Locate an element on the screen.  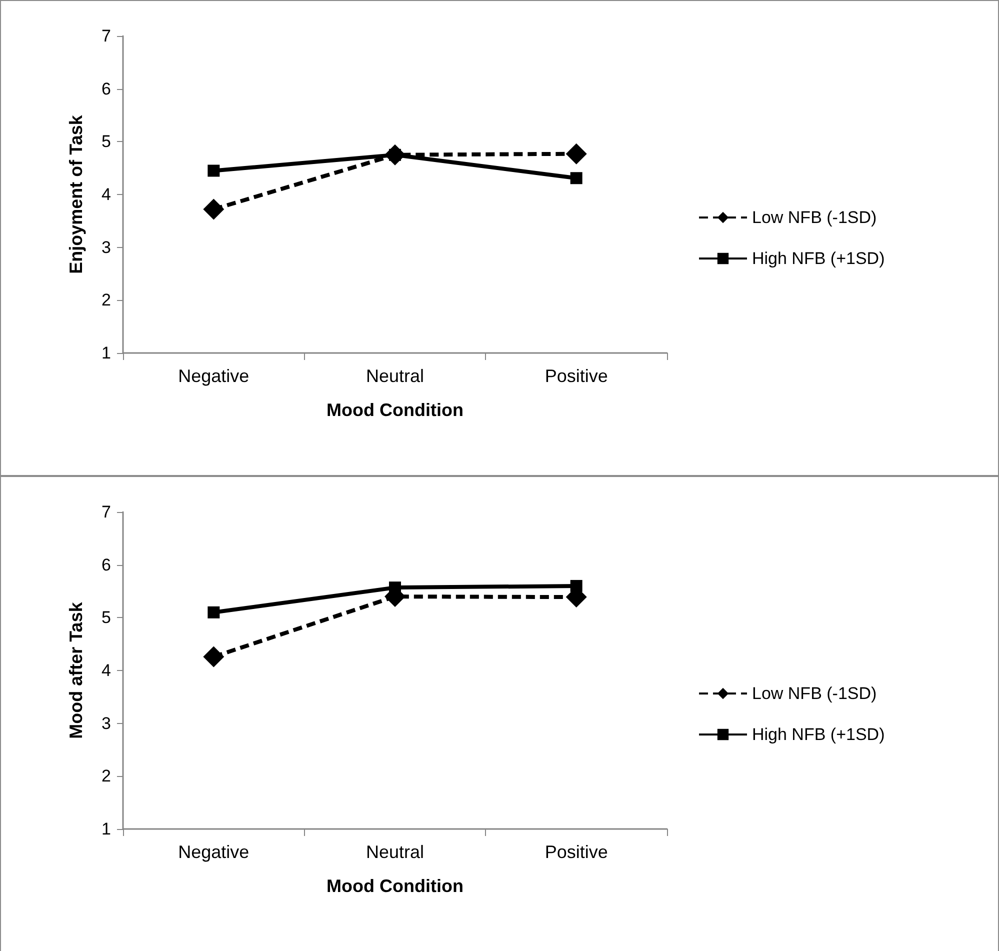
y-axis-title: Enjoyment of Task is located at coordinates (76, 194).